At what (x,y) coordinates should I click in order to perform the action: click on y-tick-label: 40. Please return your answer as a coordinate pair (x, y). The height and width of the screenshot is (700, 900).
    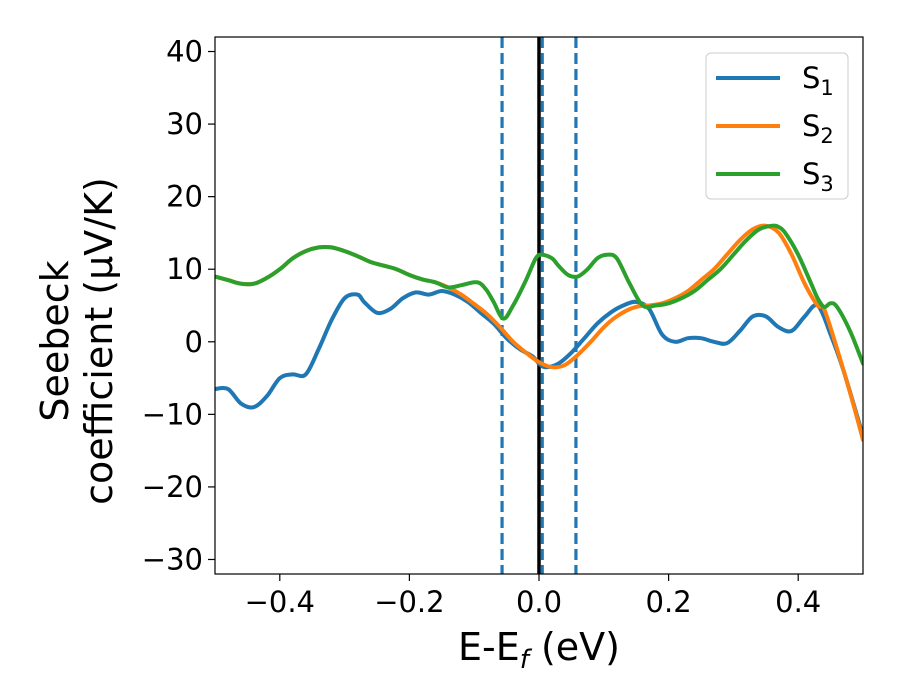
    Looking at the image, I should click on (184, 52).